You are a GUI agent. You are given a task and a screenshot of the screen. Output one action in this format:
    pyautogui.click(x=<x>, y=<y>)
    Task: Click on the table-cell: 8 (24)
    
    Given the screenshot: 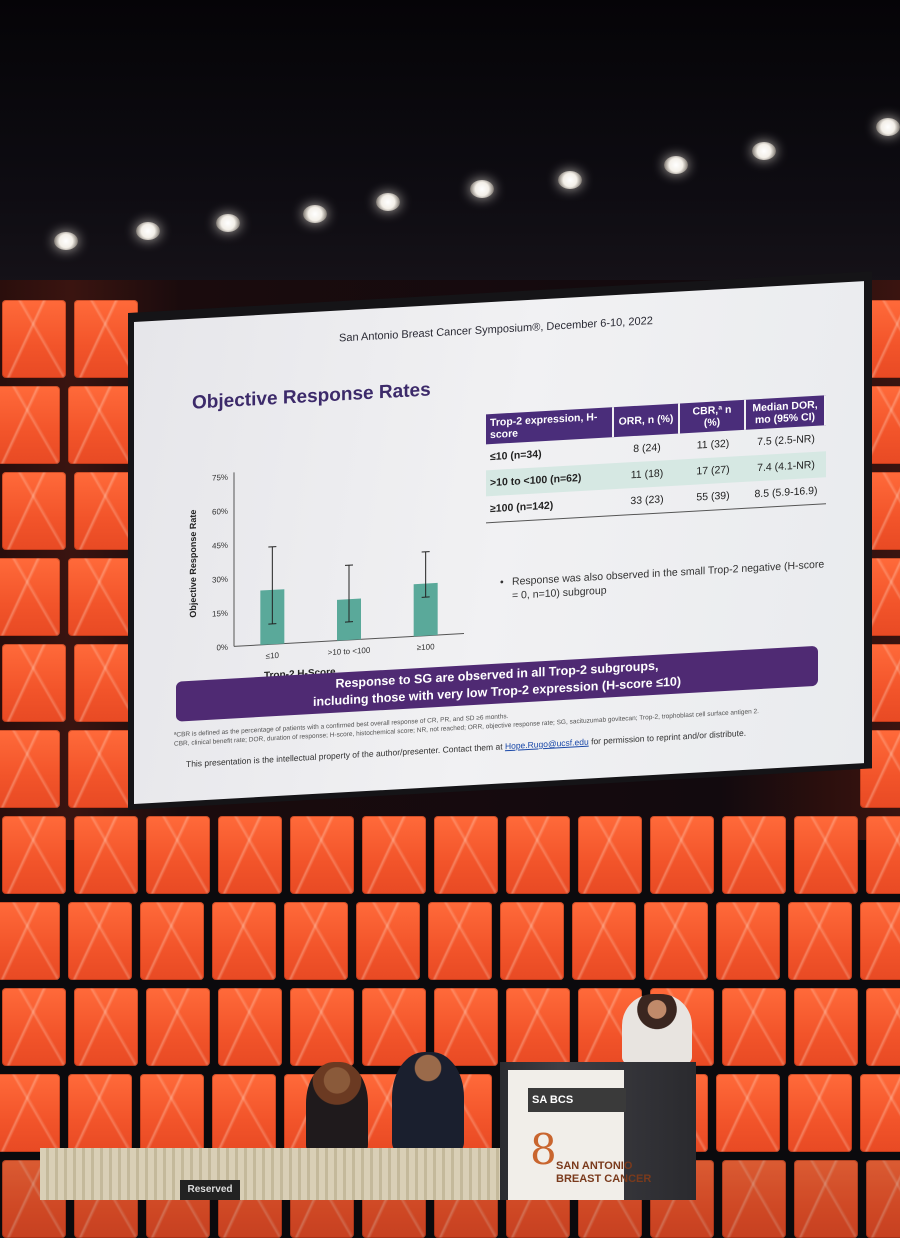 What is the action you would take?
    pyautogui.click(x=647, y=448)
    